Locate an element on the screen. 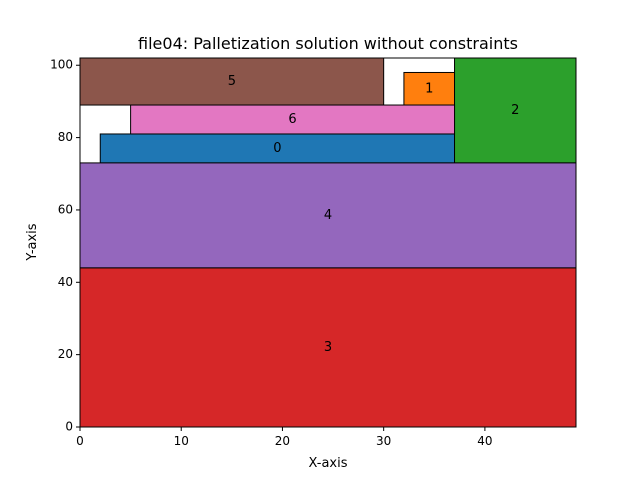 The height and width of the screenshot is (480, 640). y-axis: 0 20 40 60 80 100 is located at coordinates (65, 246).